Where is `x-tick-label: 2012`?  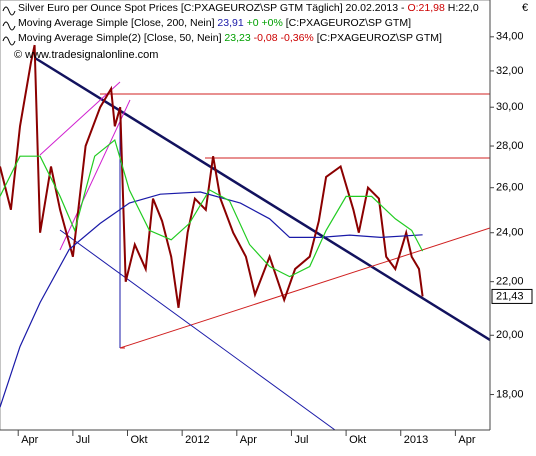 x-tick-label: 2012 is located at coordinates (197, 440).